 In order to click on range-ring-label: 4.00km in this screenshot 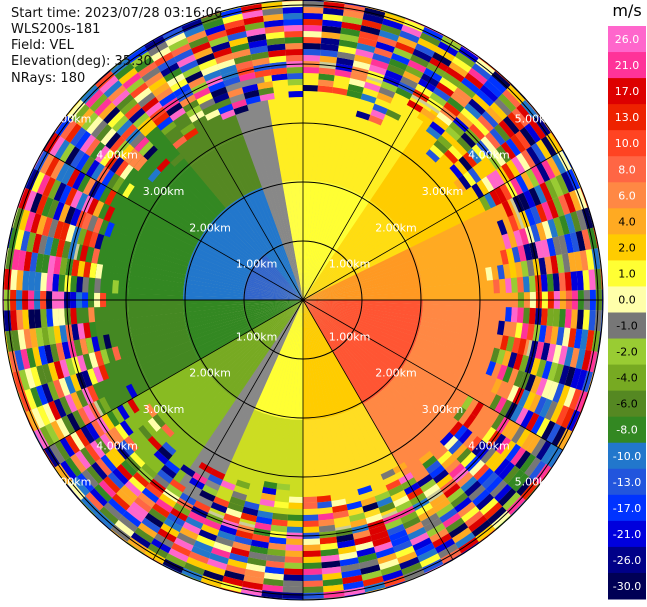, I will do `click(489, 445)`.